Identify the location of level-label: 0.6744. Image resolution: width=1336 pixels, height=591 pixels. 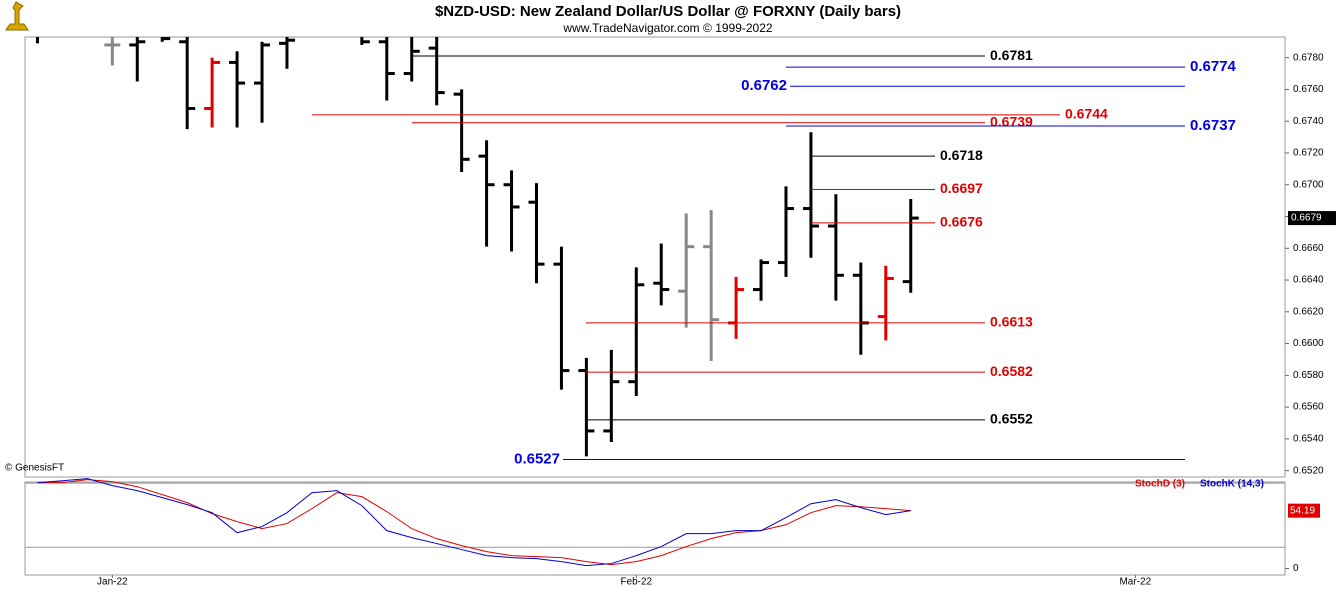
(1086, 114).